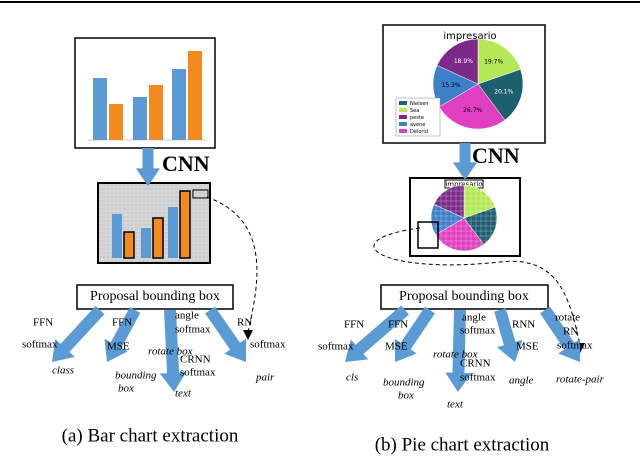 This screenshot has width=640, height=458. Describe the element at coordinates (417, 118) in the screenshot. I see `legend-label: peste` at that location.